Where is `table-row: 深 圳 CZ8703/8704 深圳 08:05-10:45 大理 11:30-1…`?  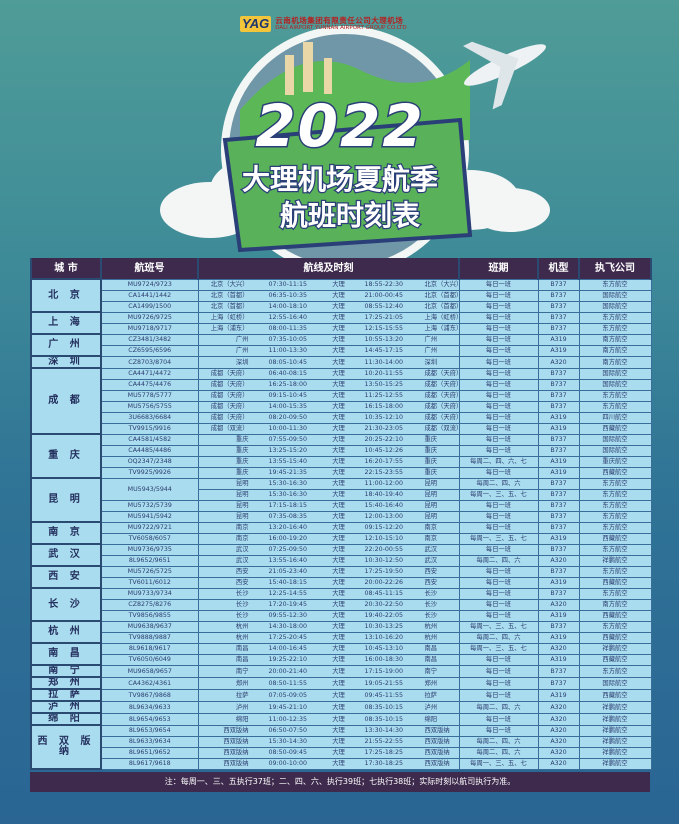 table-row: 深 圳 CZ8703/8704 深圳 08:05-10:45 大理 11:30-1… is located at coordinates (341, 362).